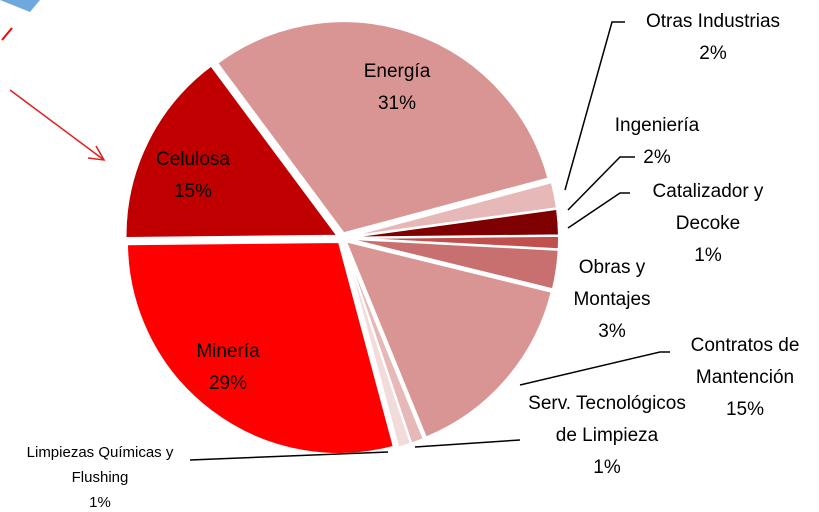 The image size is (819, 512). What do you see at coordinates (713, 21) in the screenshot?
I see `slice-name: Otras Industrias` at bounding box center [713, 21].